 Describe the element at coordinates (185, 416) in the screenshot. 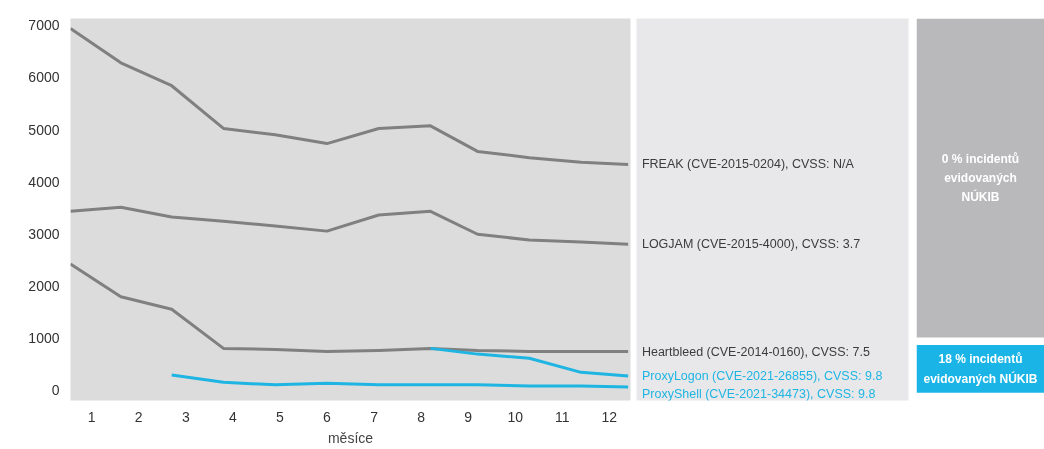

I see `x-tick-label: 3` at that location.